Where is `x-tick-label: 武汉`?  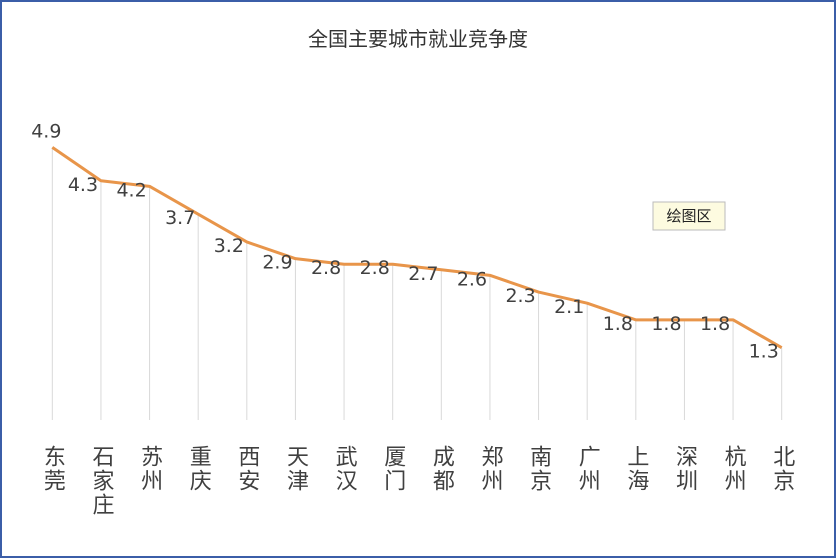 x-tick-label: 武汉 is located at coordinates (345, 469).